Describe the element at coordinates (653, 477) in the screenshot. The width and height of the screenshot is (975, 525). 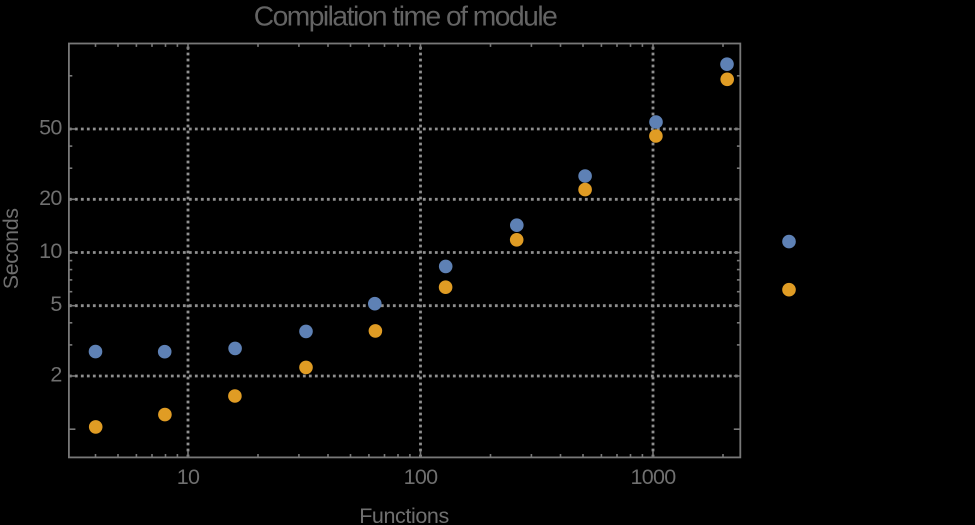
I see `svg-text: 1000` at that location.